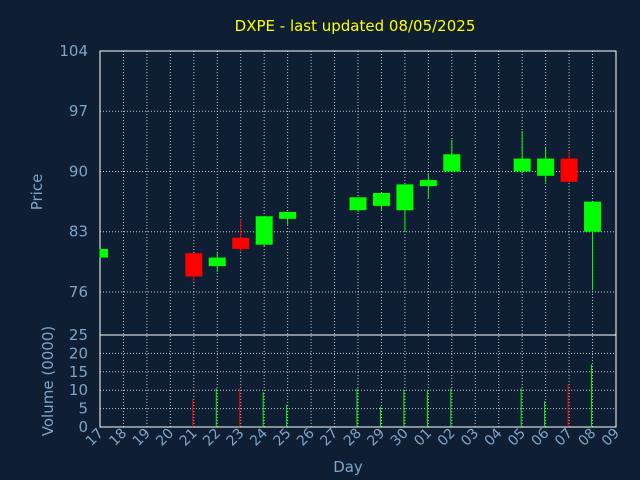  Describe the element at coordinates (78, 353) in the screenshot. I see `volume-tick-label: 20` at that location.